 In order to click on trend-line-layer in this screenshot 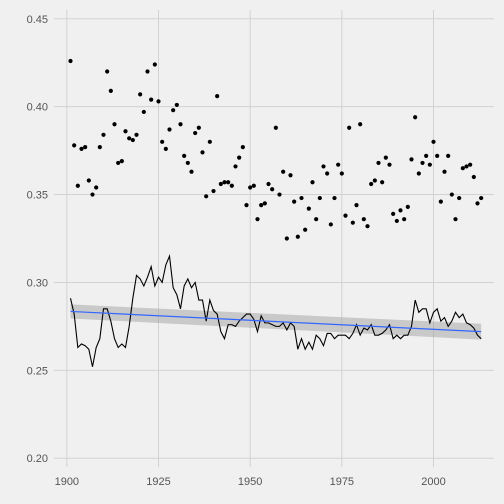, I will do `click(276, 321)`.